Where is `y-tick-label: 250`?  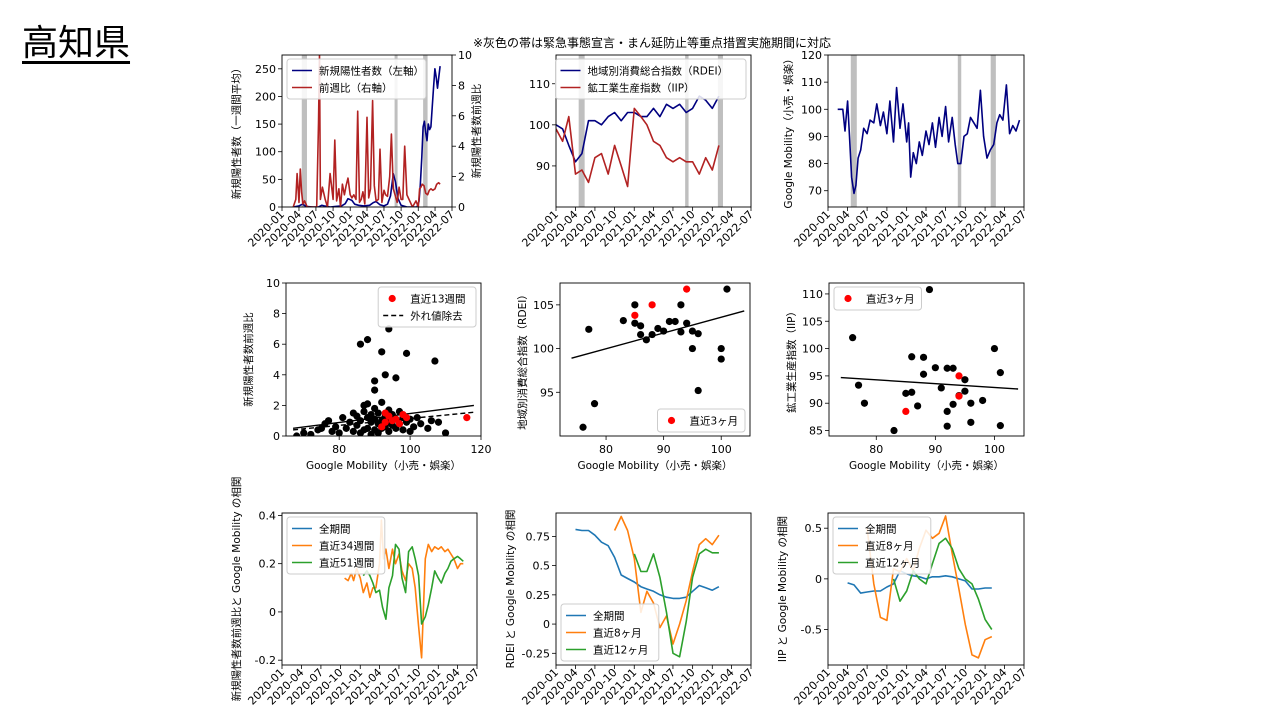
y-tick-label: 250 is located at coordinates (265, 69).